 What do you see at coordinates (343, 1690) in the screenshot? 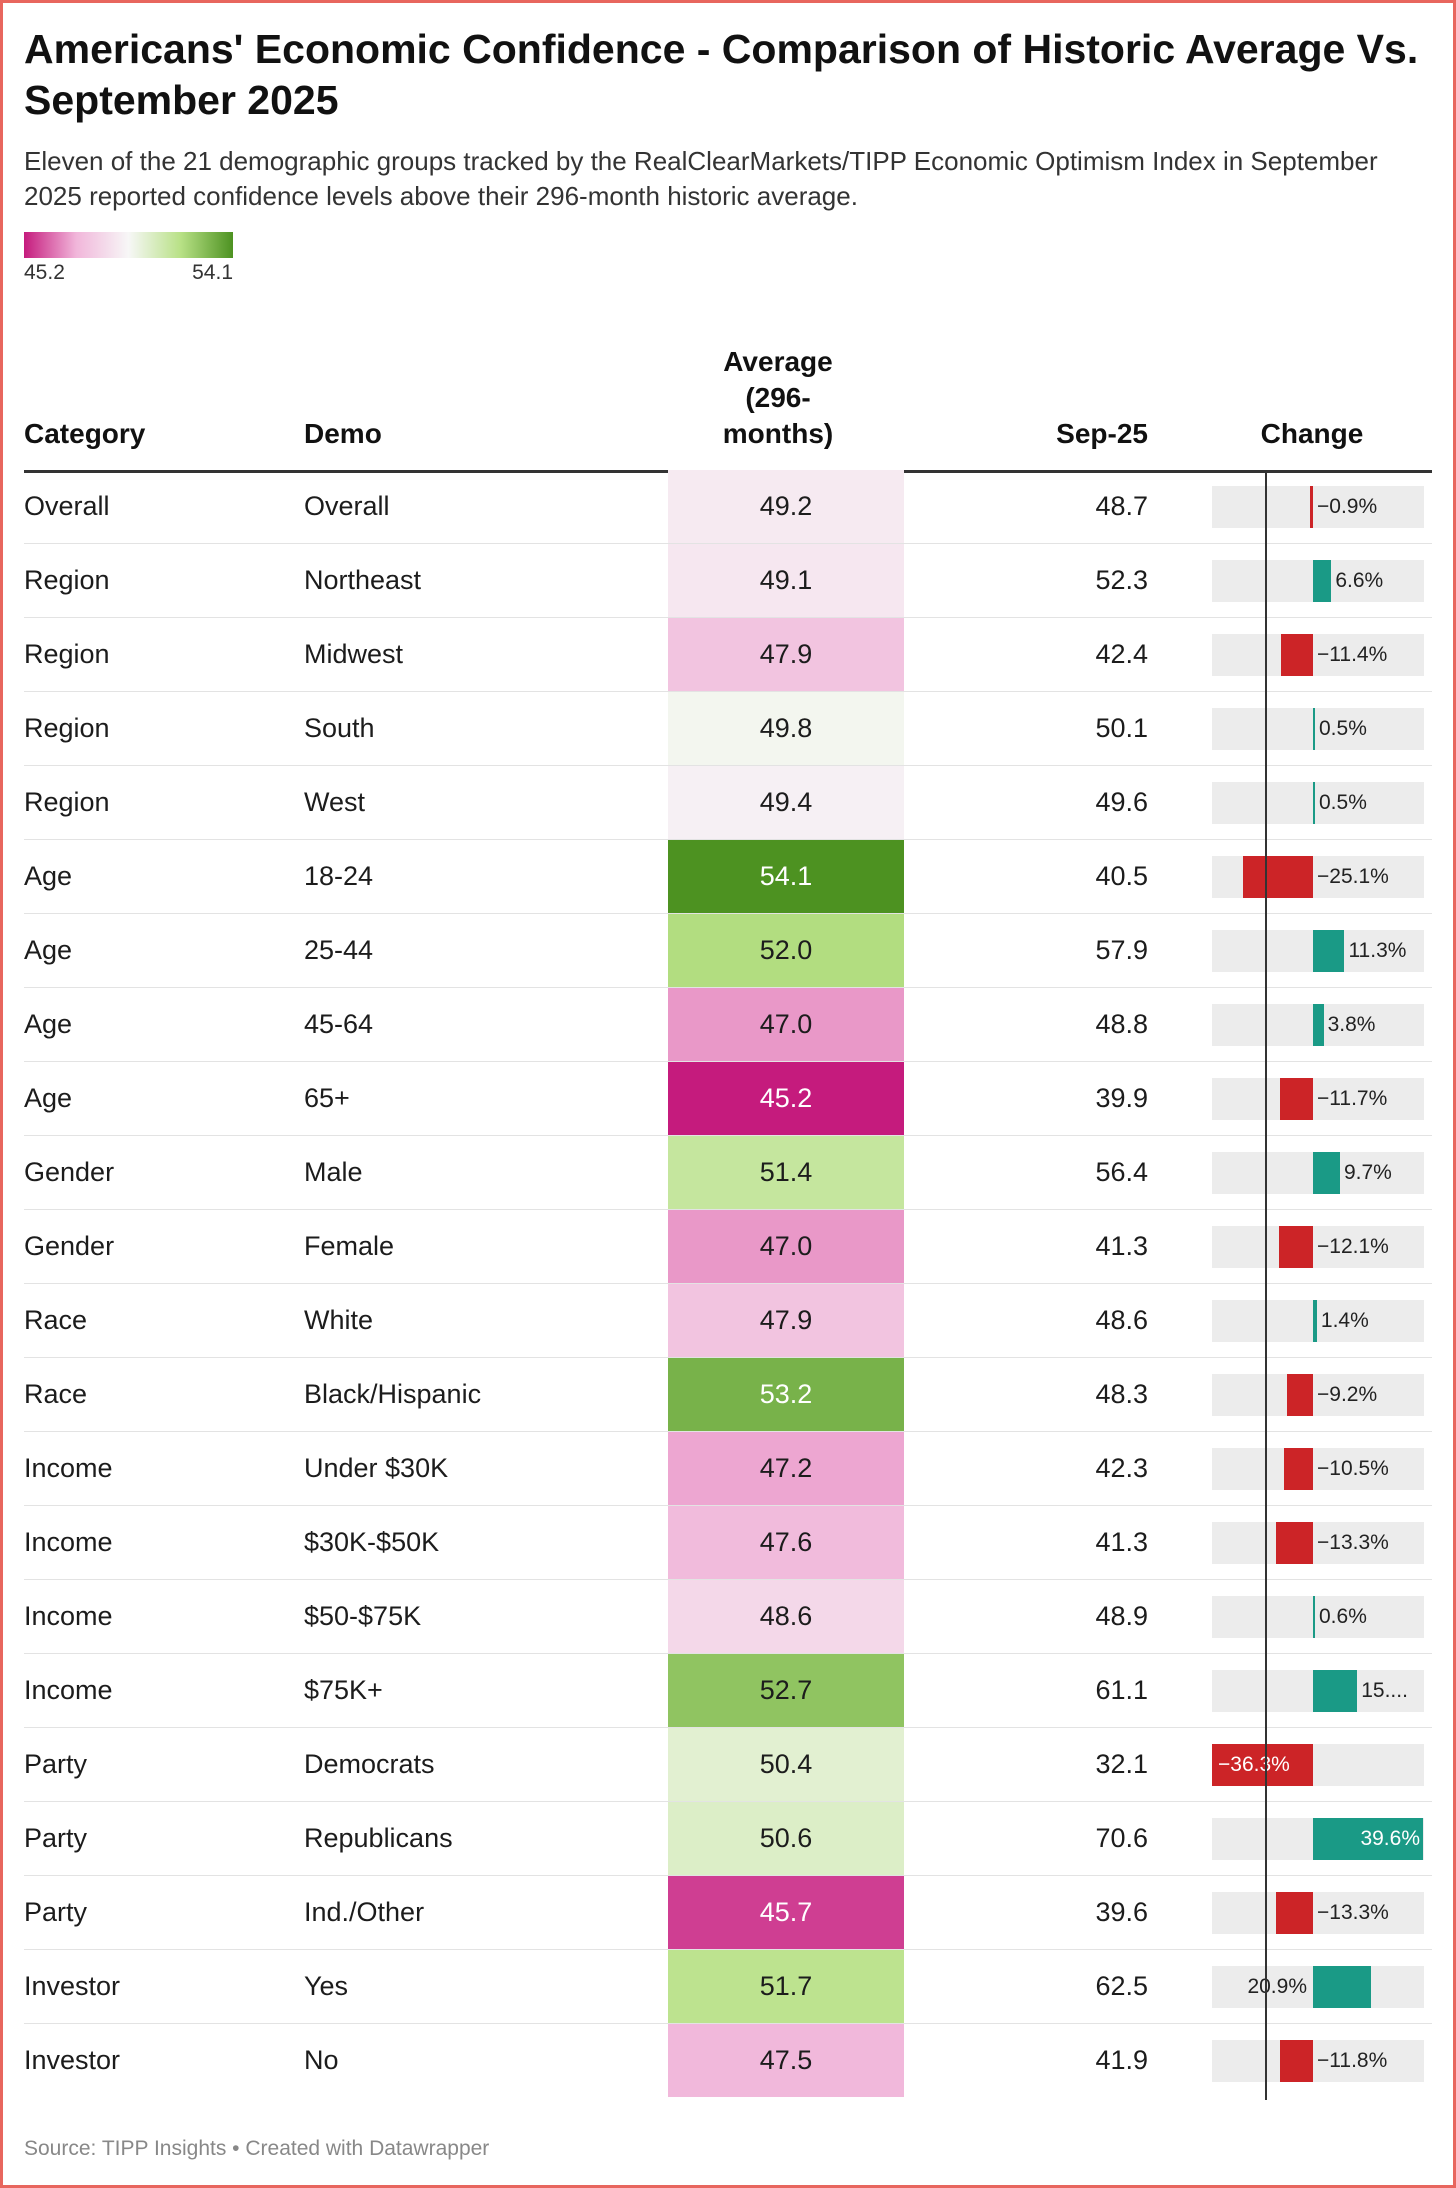
I see `cell-demo: $75K+` at bounding box center [343, 1690].